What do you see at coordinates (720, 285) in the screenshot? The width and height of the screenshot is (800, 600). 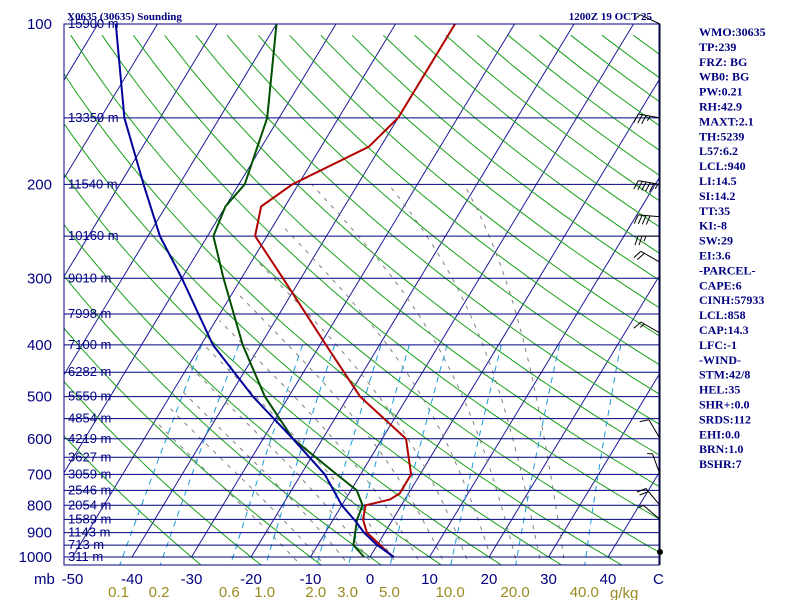 I see `sounding-index: CAPE:6` at bounding box center [720, 285].